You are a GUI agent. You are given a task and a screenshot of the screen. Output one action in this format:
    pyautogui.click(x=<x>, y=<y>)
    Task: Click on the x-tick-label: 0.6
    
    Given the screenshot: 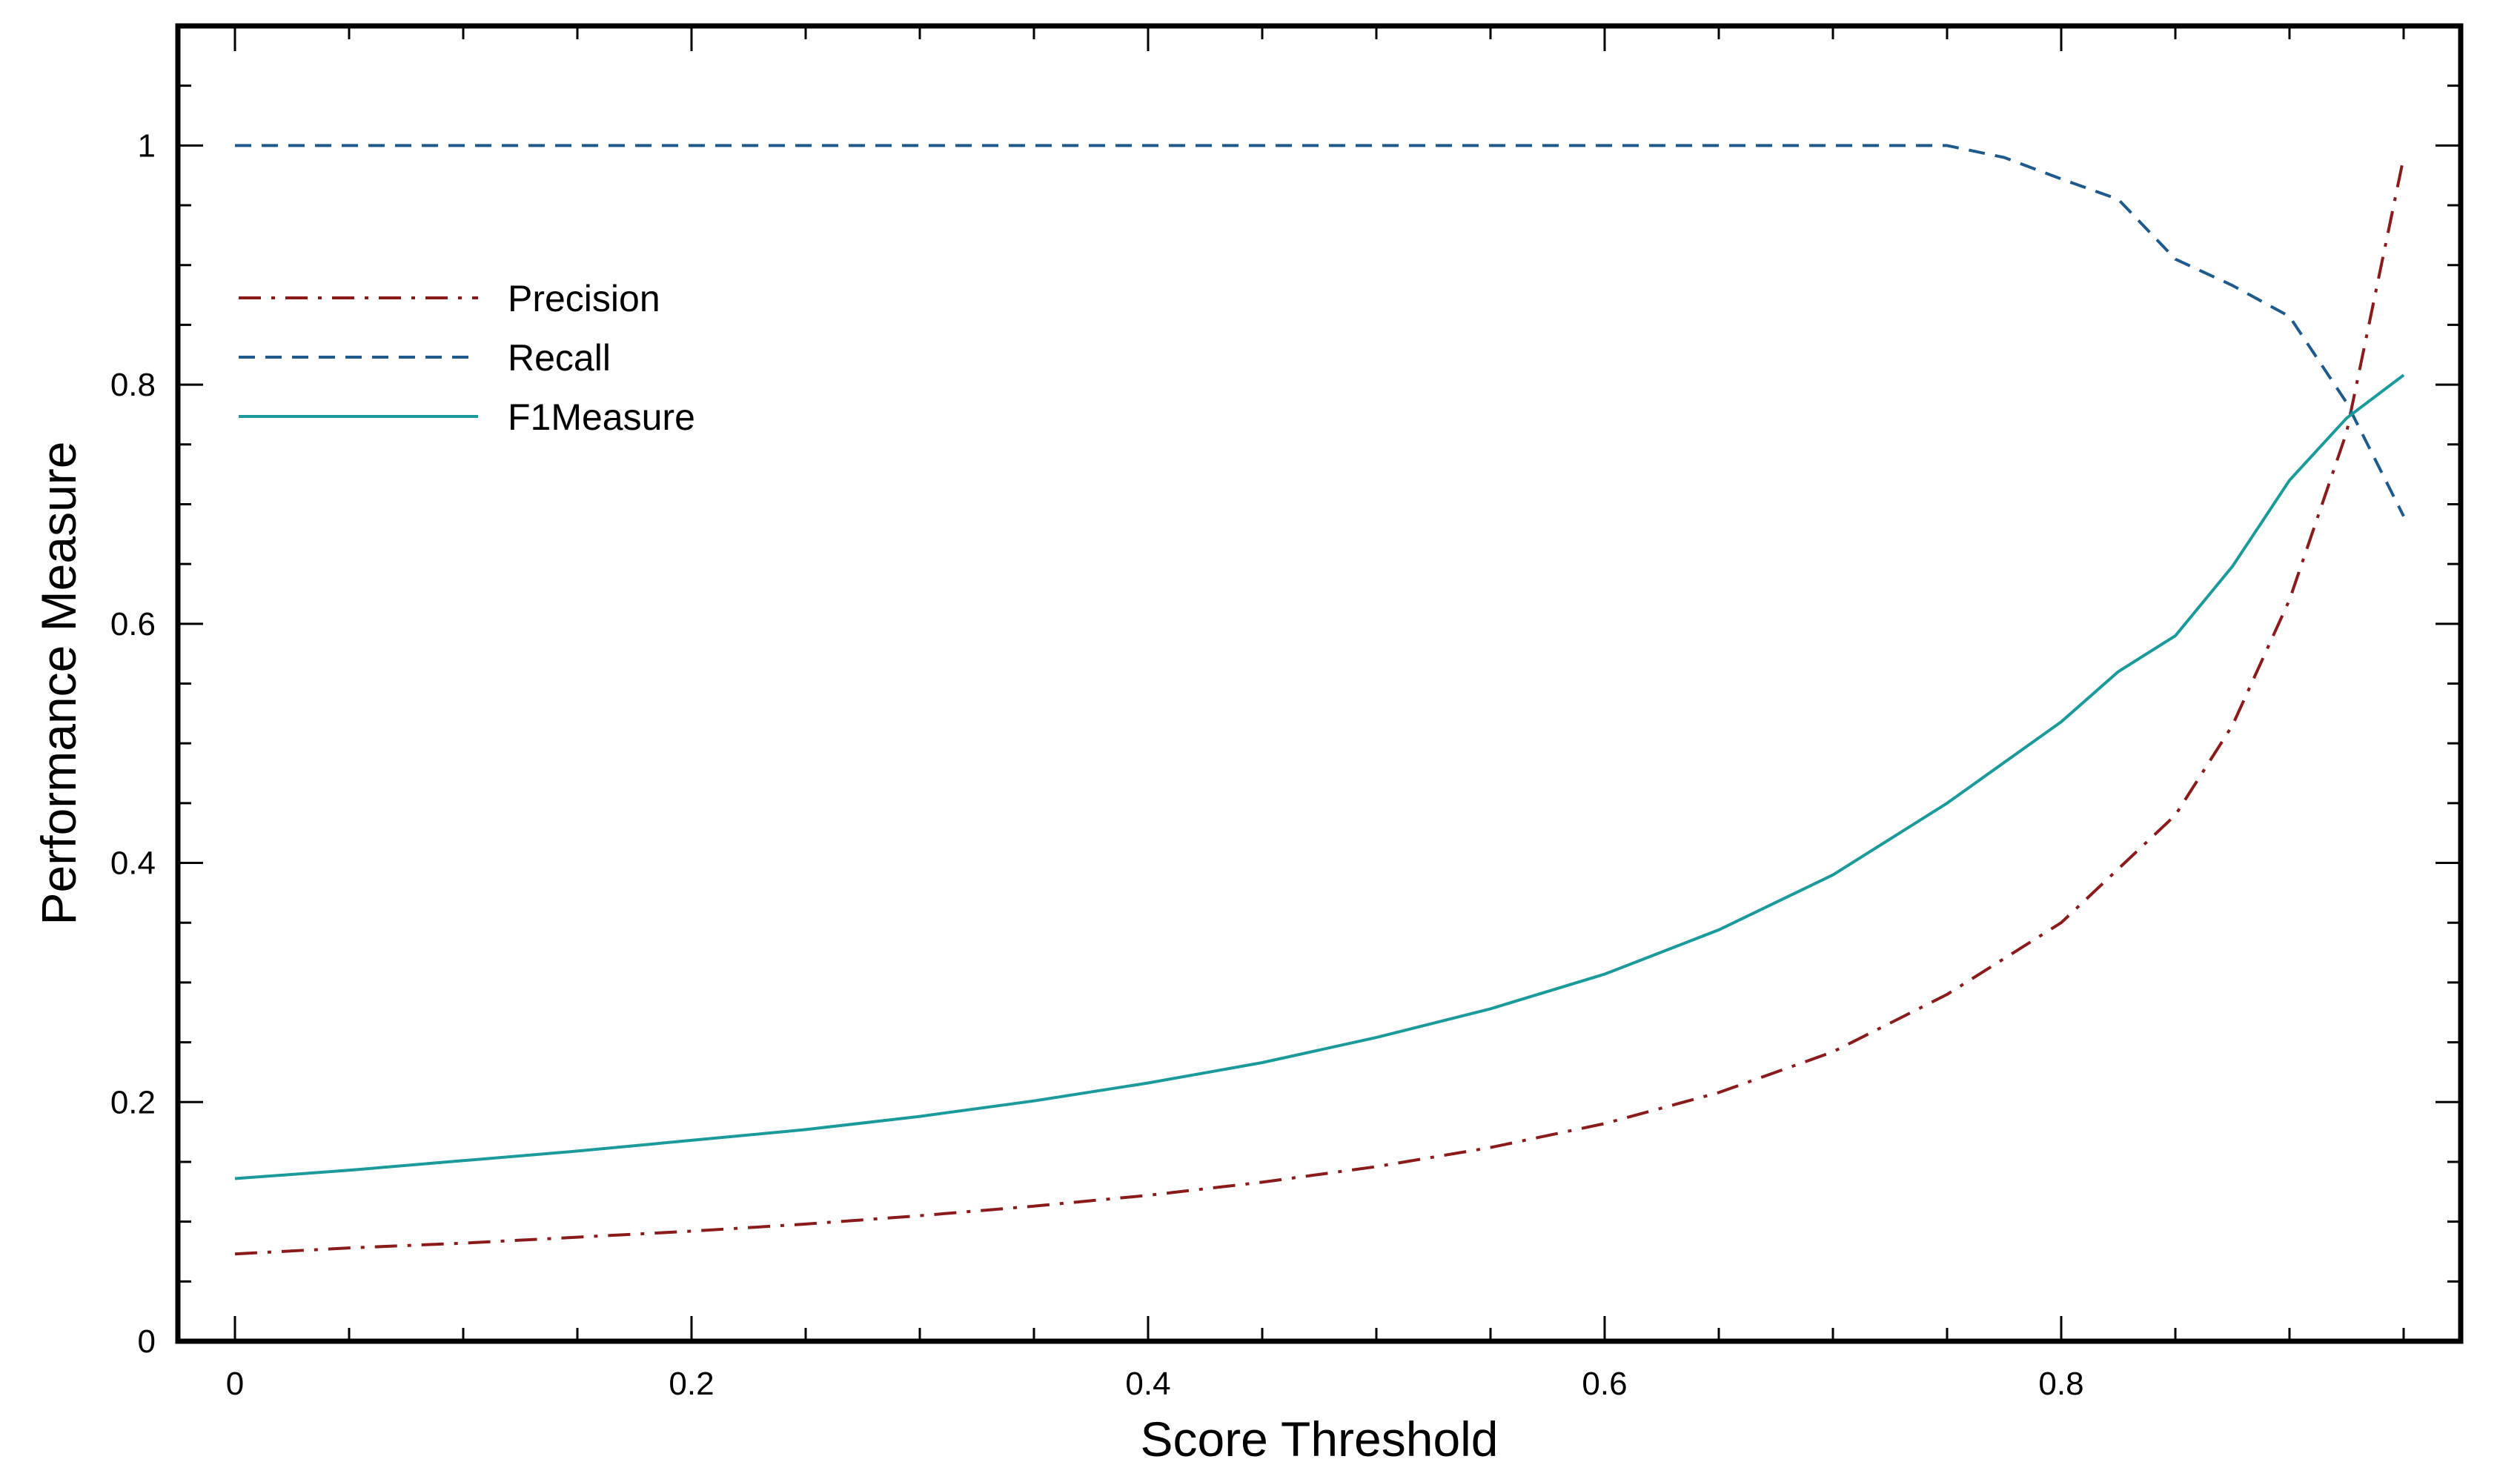 What is the action you would take?
    pyautogui.click(x=1605, y=1384)
    